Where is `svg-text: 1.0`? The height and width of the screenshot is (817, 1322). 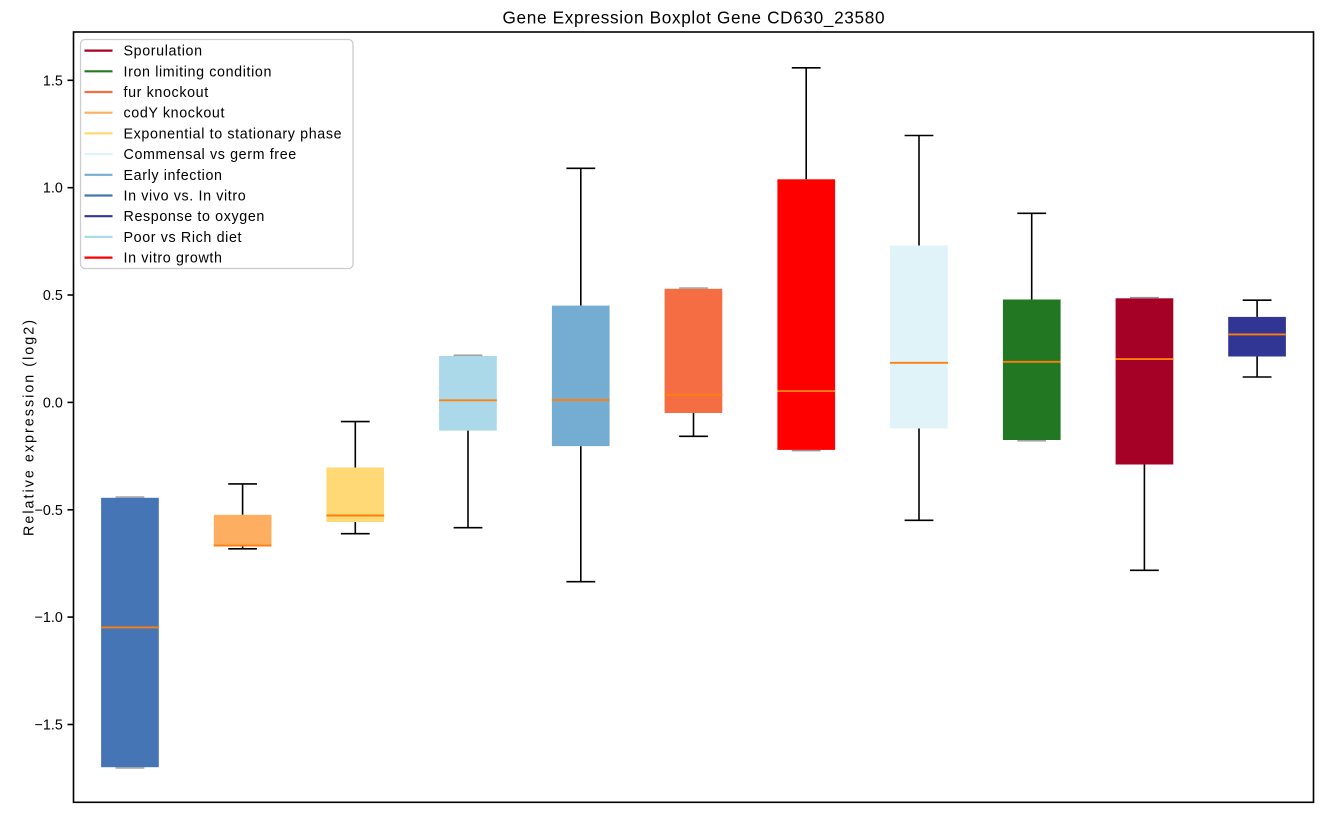
svg-text: 1.0 is located at coordinates (53, 189).